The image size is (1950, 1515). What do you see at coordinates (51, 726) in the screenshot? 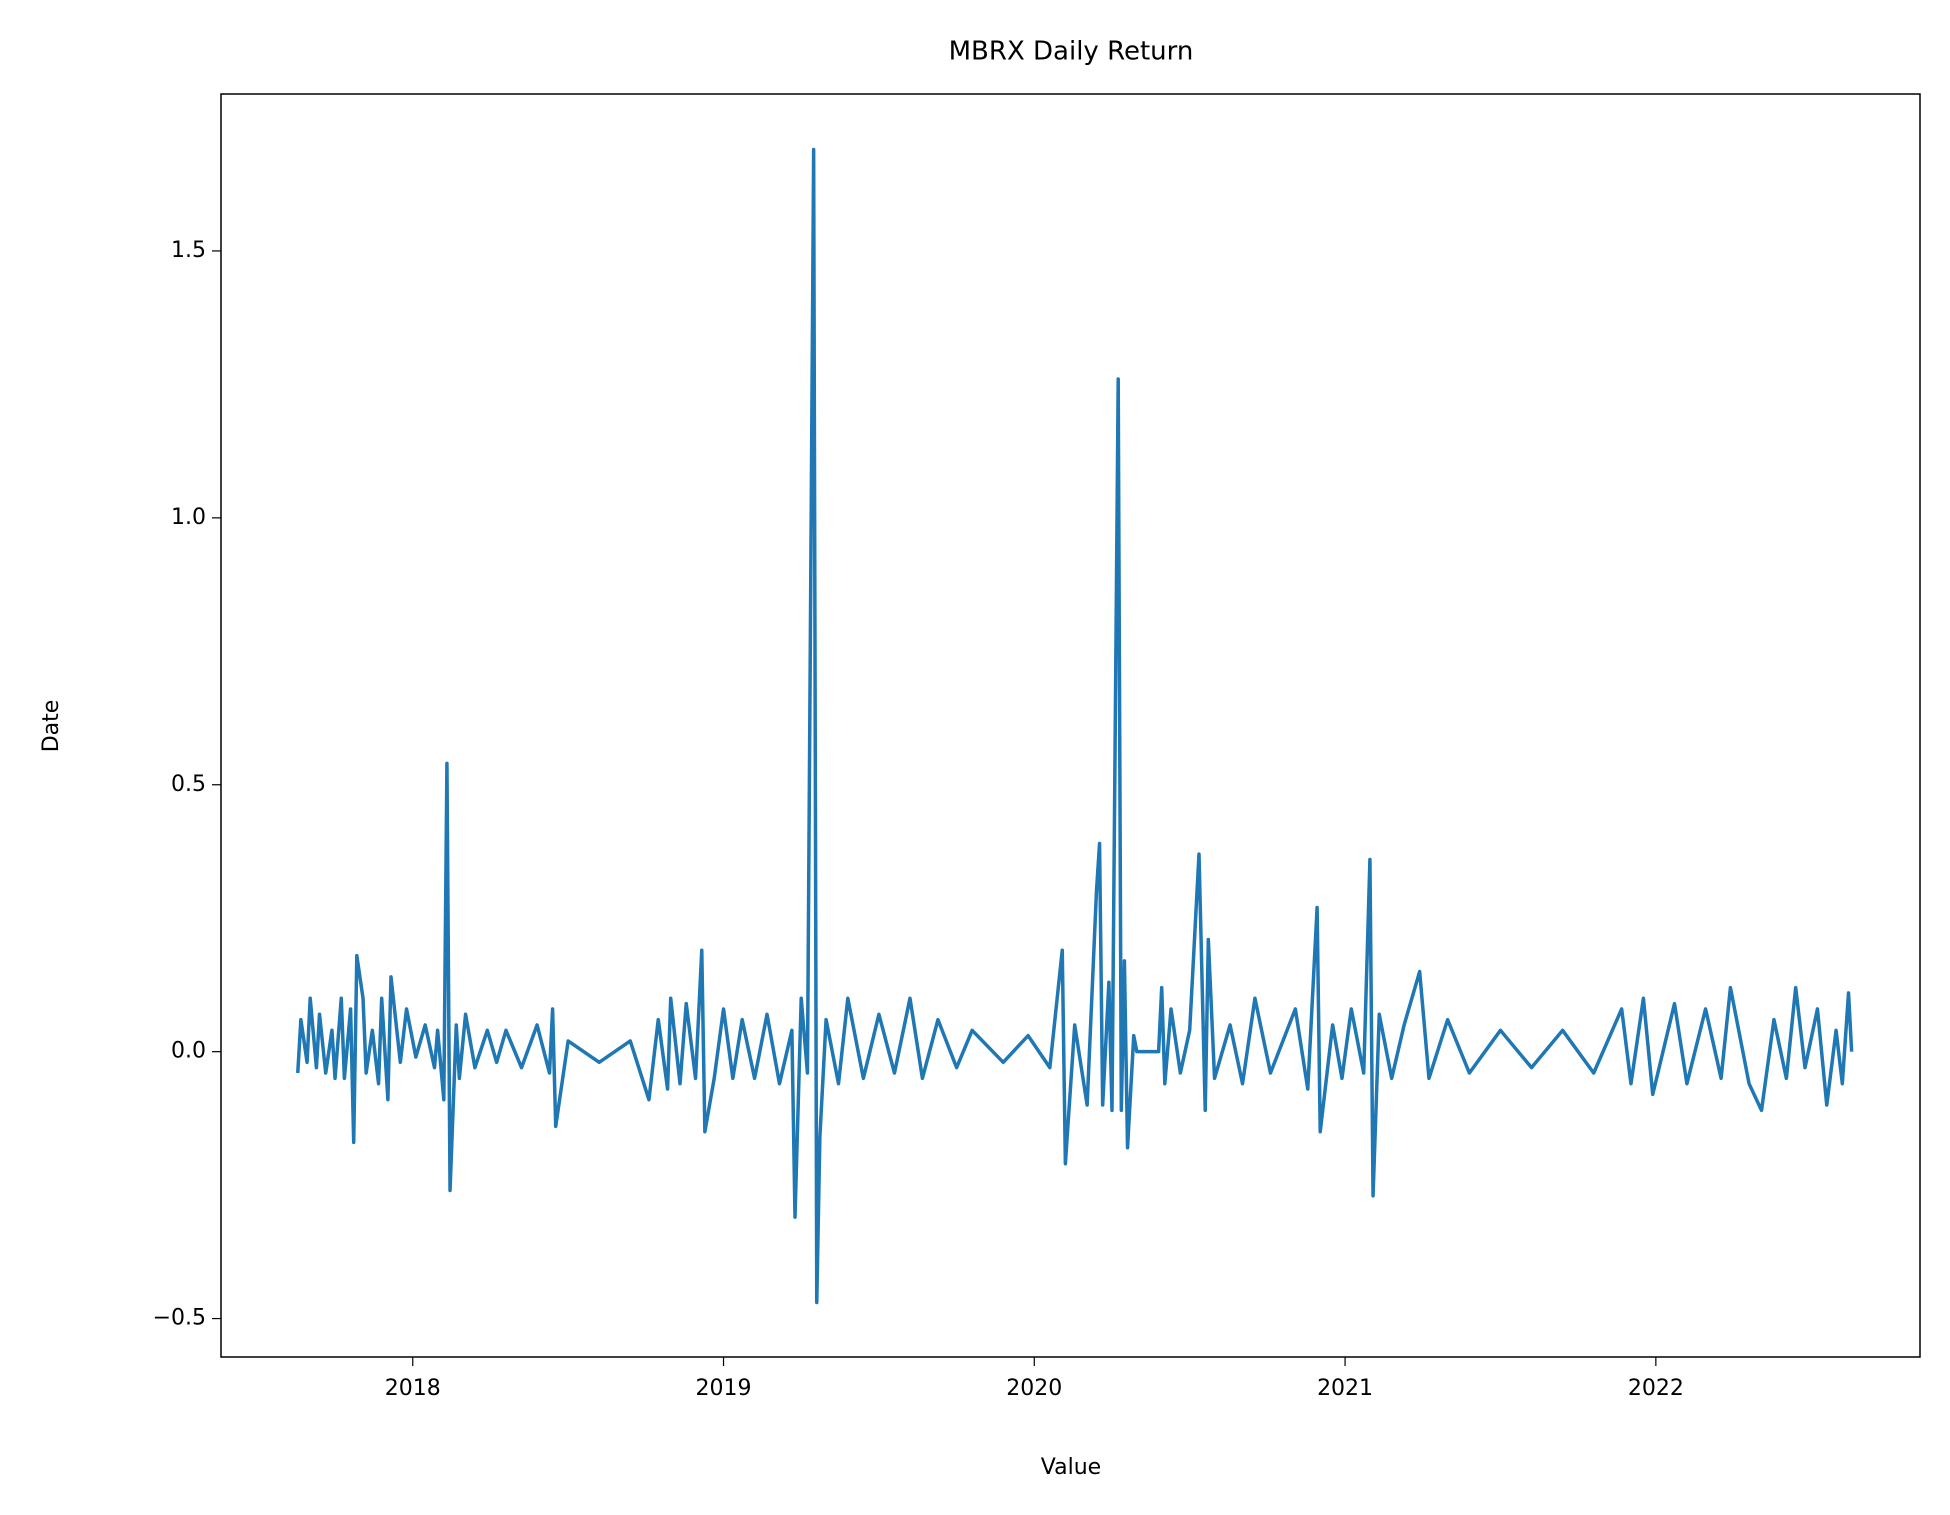
I see `y-axis-label: Date` at bounding box center [51, 726].